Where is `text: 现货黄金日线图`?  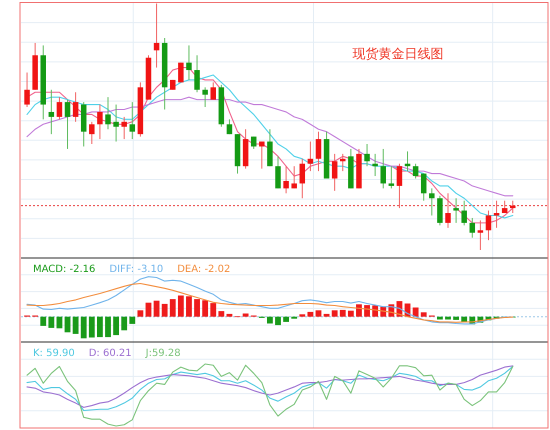 text: 现货黄金日线图 is located at coordinates (398, 54).